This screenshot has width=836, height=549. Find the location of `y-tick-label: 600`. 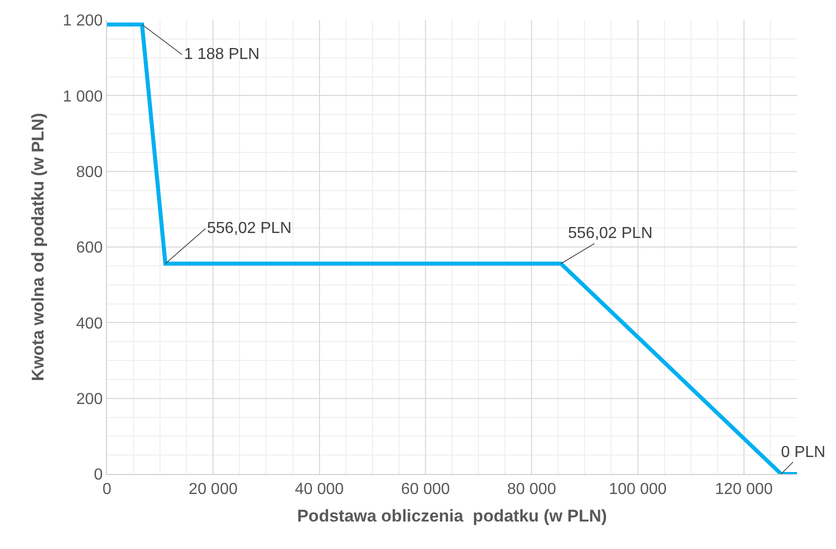

y-tick-label: 600 is located at coordinates (89, 248).